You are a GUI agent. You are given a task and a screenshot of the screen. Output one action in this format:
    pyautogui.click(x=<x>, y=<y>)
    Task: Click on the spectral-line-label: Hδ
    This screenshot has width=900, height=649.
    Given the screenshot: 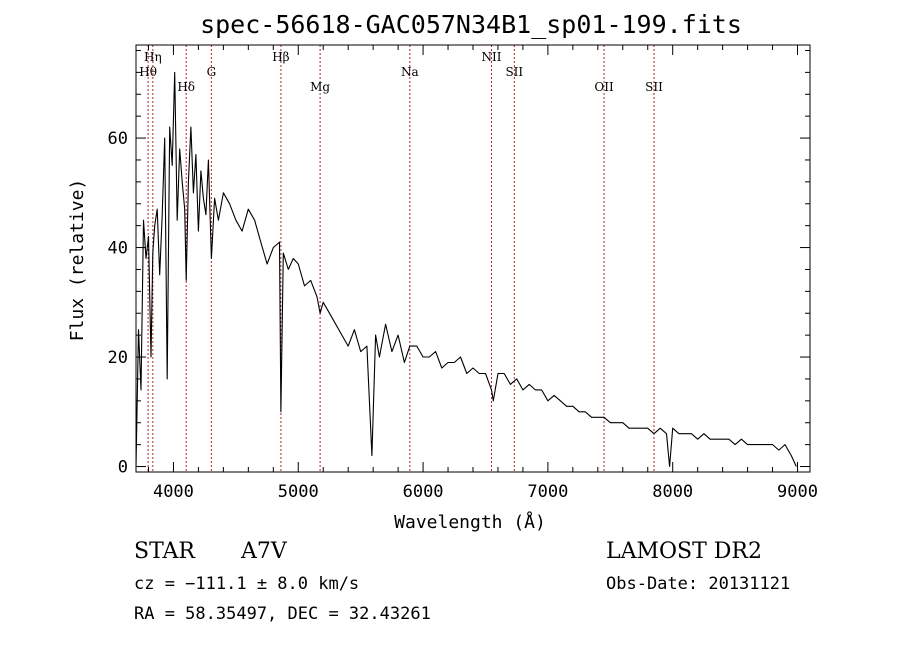 What is the action you would take?
    pyautogui.click(x=186, y=87)
    